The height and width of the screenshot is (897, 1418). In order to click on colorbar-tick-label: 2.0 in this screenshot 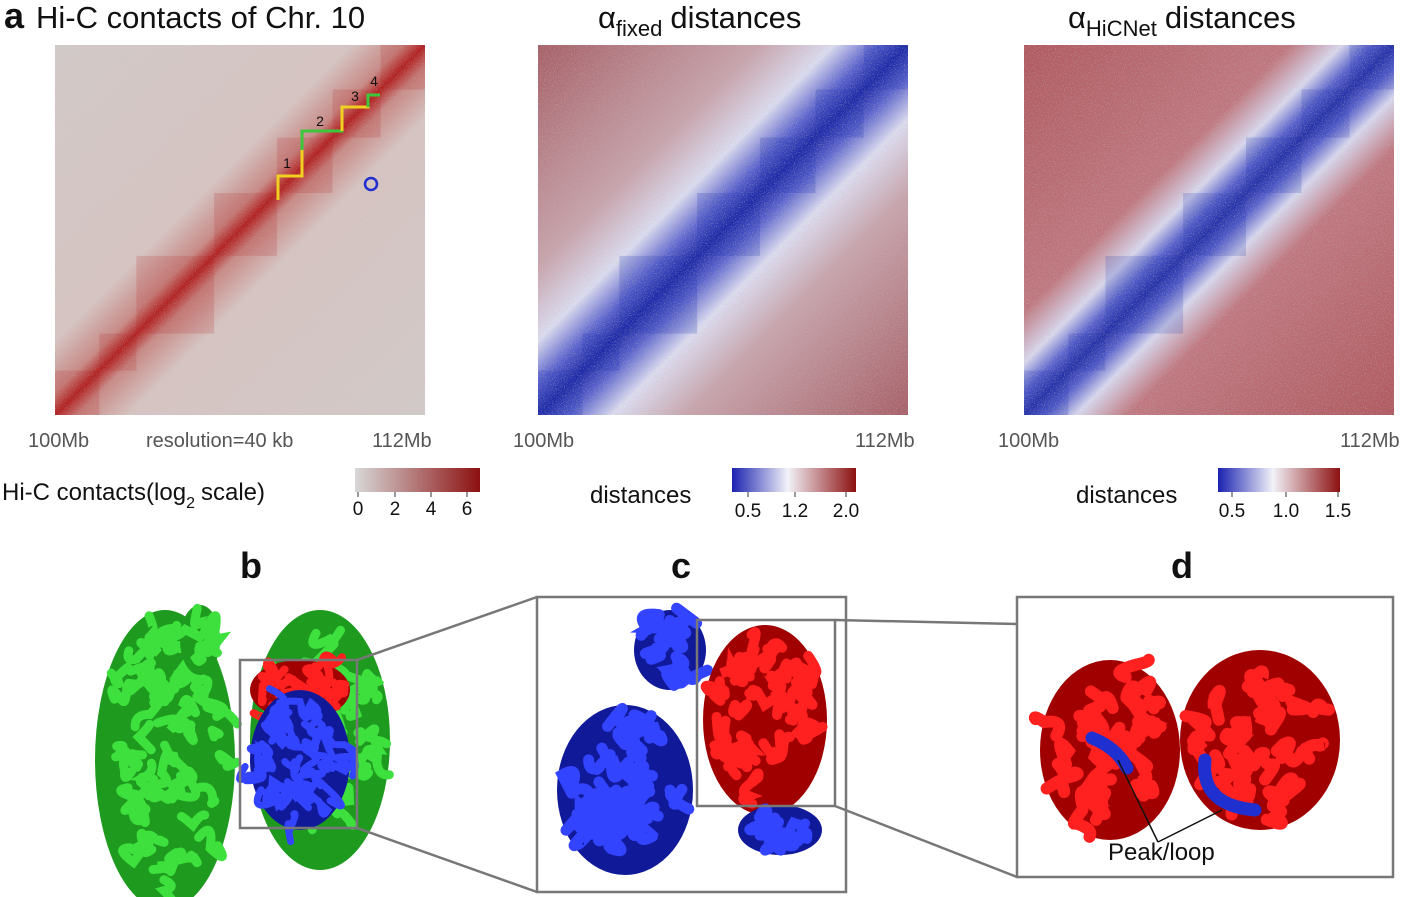, I will do `click(846, 511)`.